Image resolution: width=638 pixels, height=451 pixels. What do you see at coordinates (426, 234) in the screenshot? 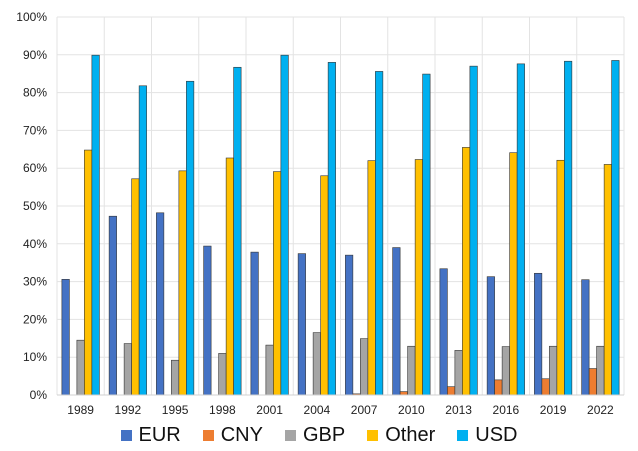
I see `bar-usd-2010` at bounding box center [426, 234].